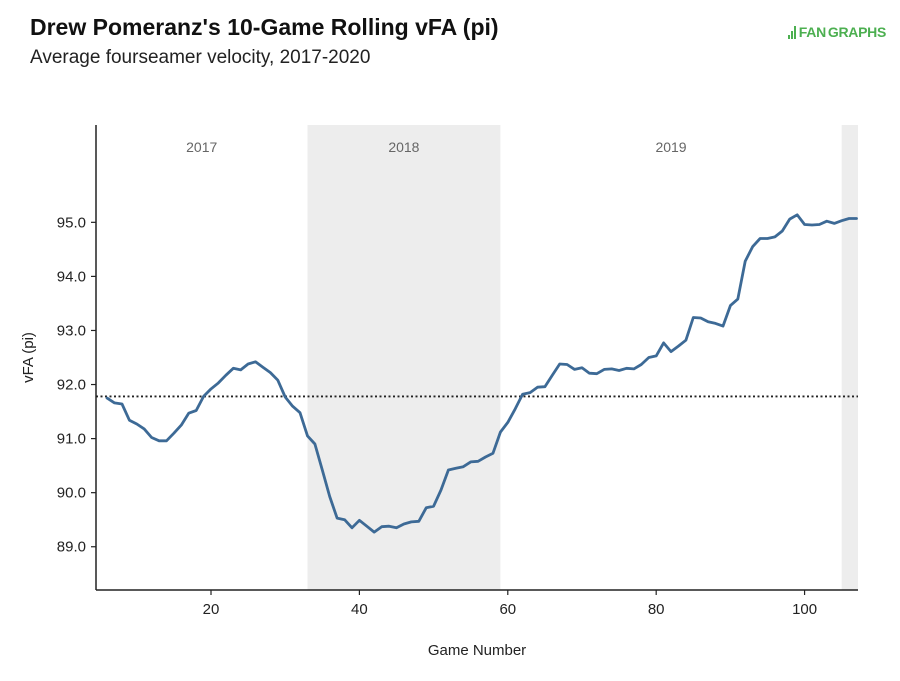  I want to click on y-tick-label: 94.0, so click(71, 276).